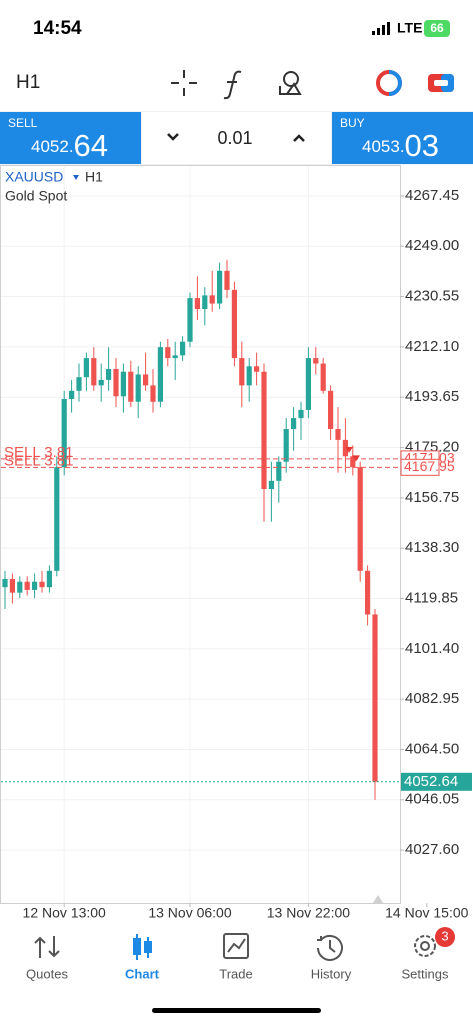  What do you see at coordinates (381, 28) in the screenshot?
I see `signal-icon` at bounding box center [381, 28].